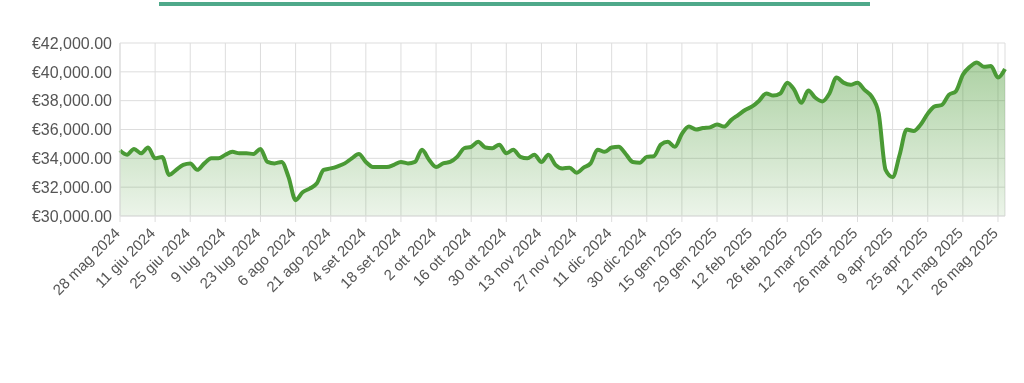 This screenshot has width=1024, height=383. I want to click on y-tick-label: €30,000.00, so click(72, 216).